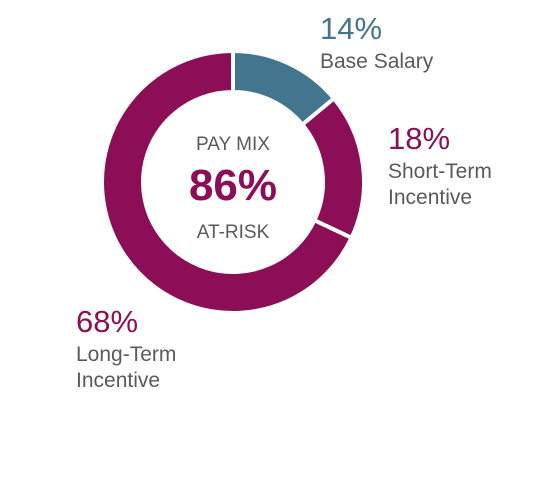 Image resolution: width=546 pixels, height=484 pixels. I want to click on donut-slice, so click(332, 168).